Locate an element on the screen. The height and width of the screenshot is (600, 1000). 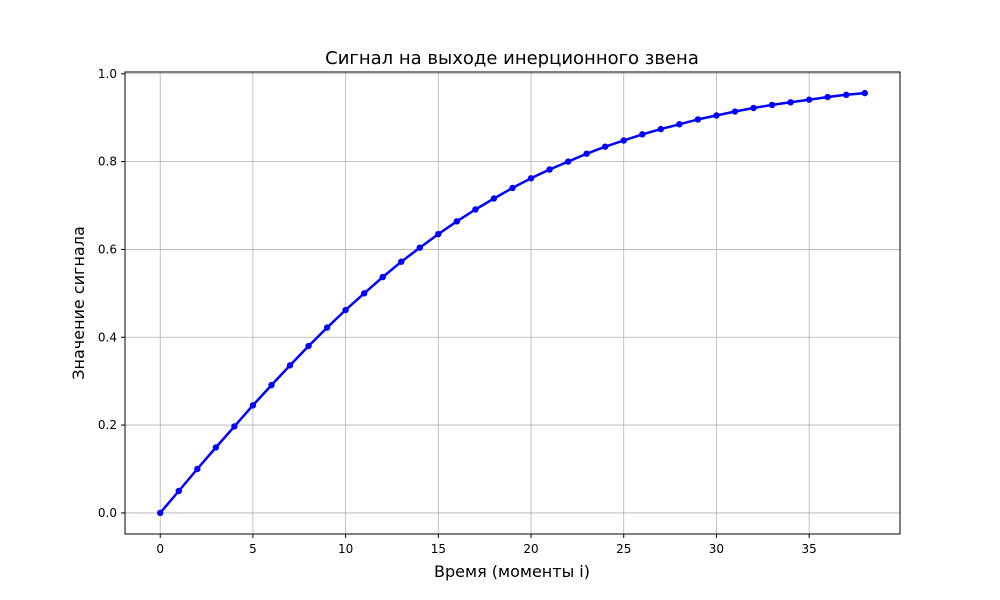
y-tick-label: 0.0 is located at coordinates (107, 513).